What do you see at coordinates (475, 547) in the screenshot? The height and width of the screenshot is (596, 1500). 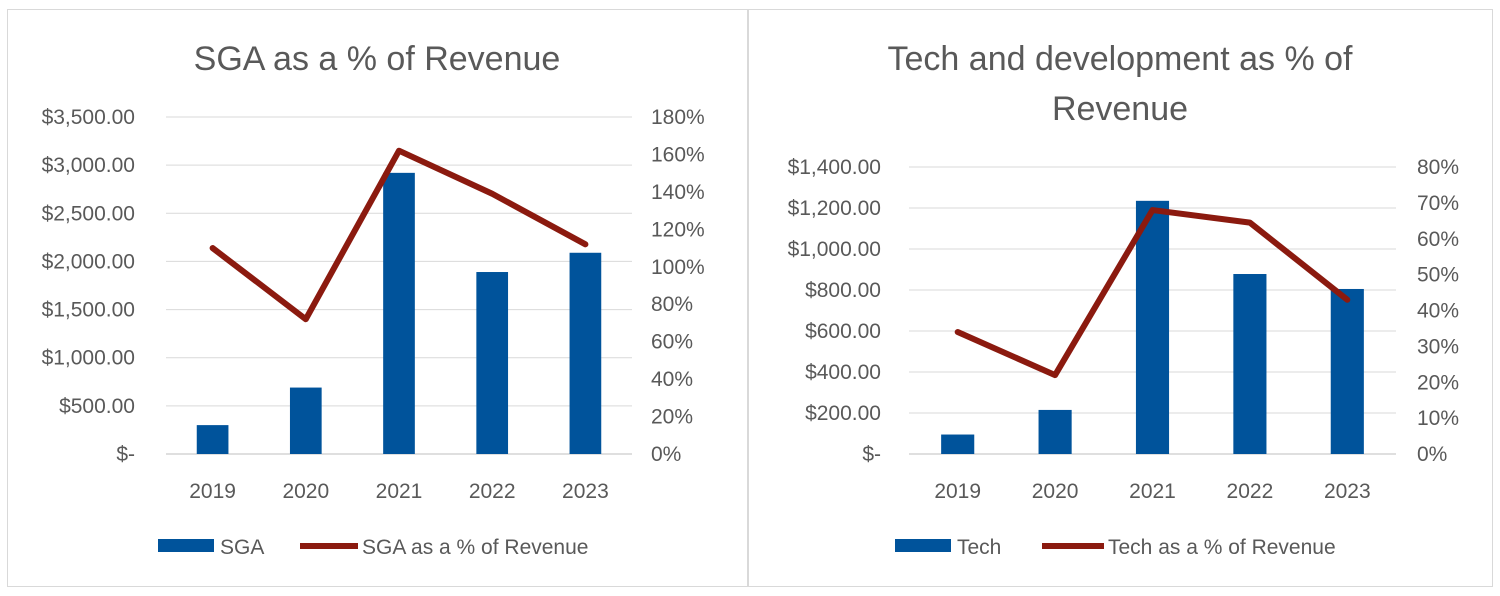 I see `legend-line-label: SGA as a % of Revenue` at bounding box center [475, 547].